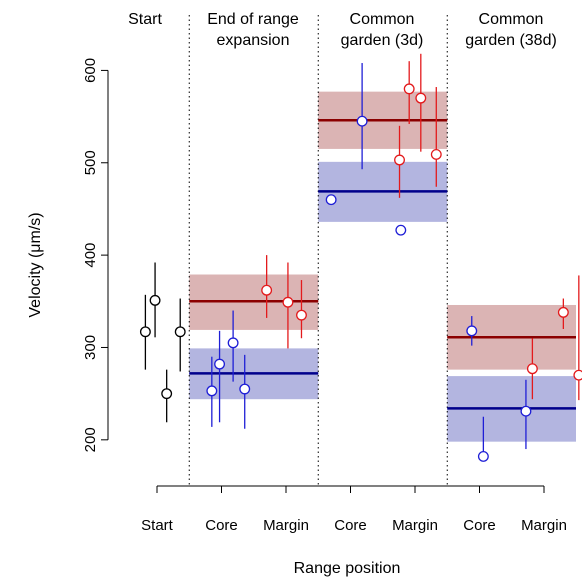 Image resolution: width=582 pixels, height=583 pixels. What do you see at coordinates (90, 439) in the screenshot?
I see `y-tick-label-0: 200` at bounding box center [90, 439].